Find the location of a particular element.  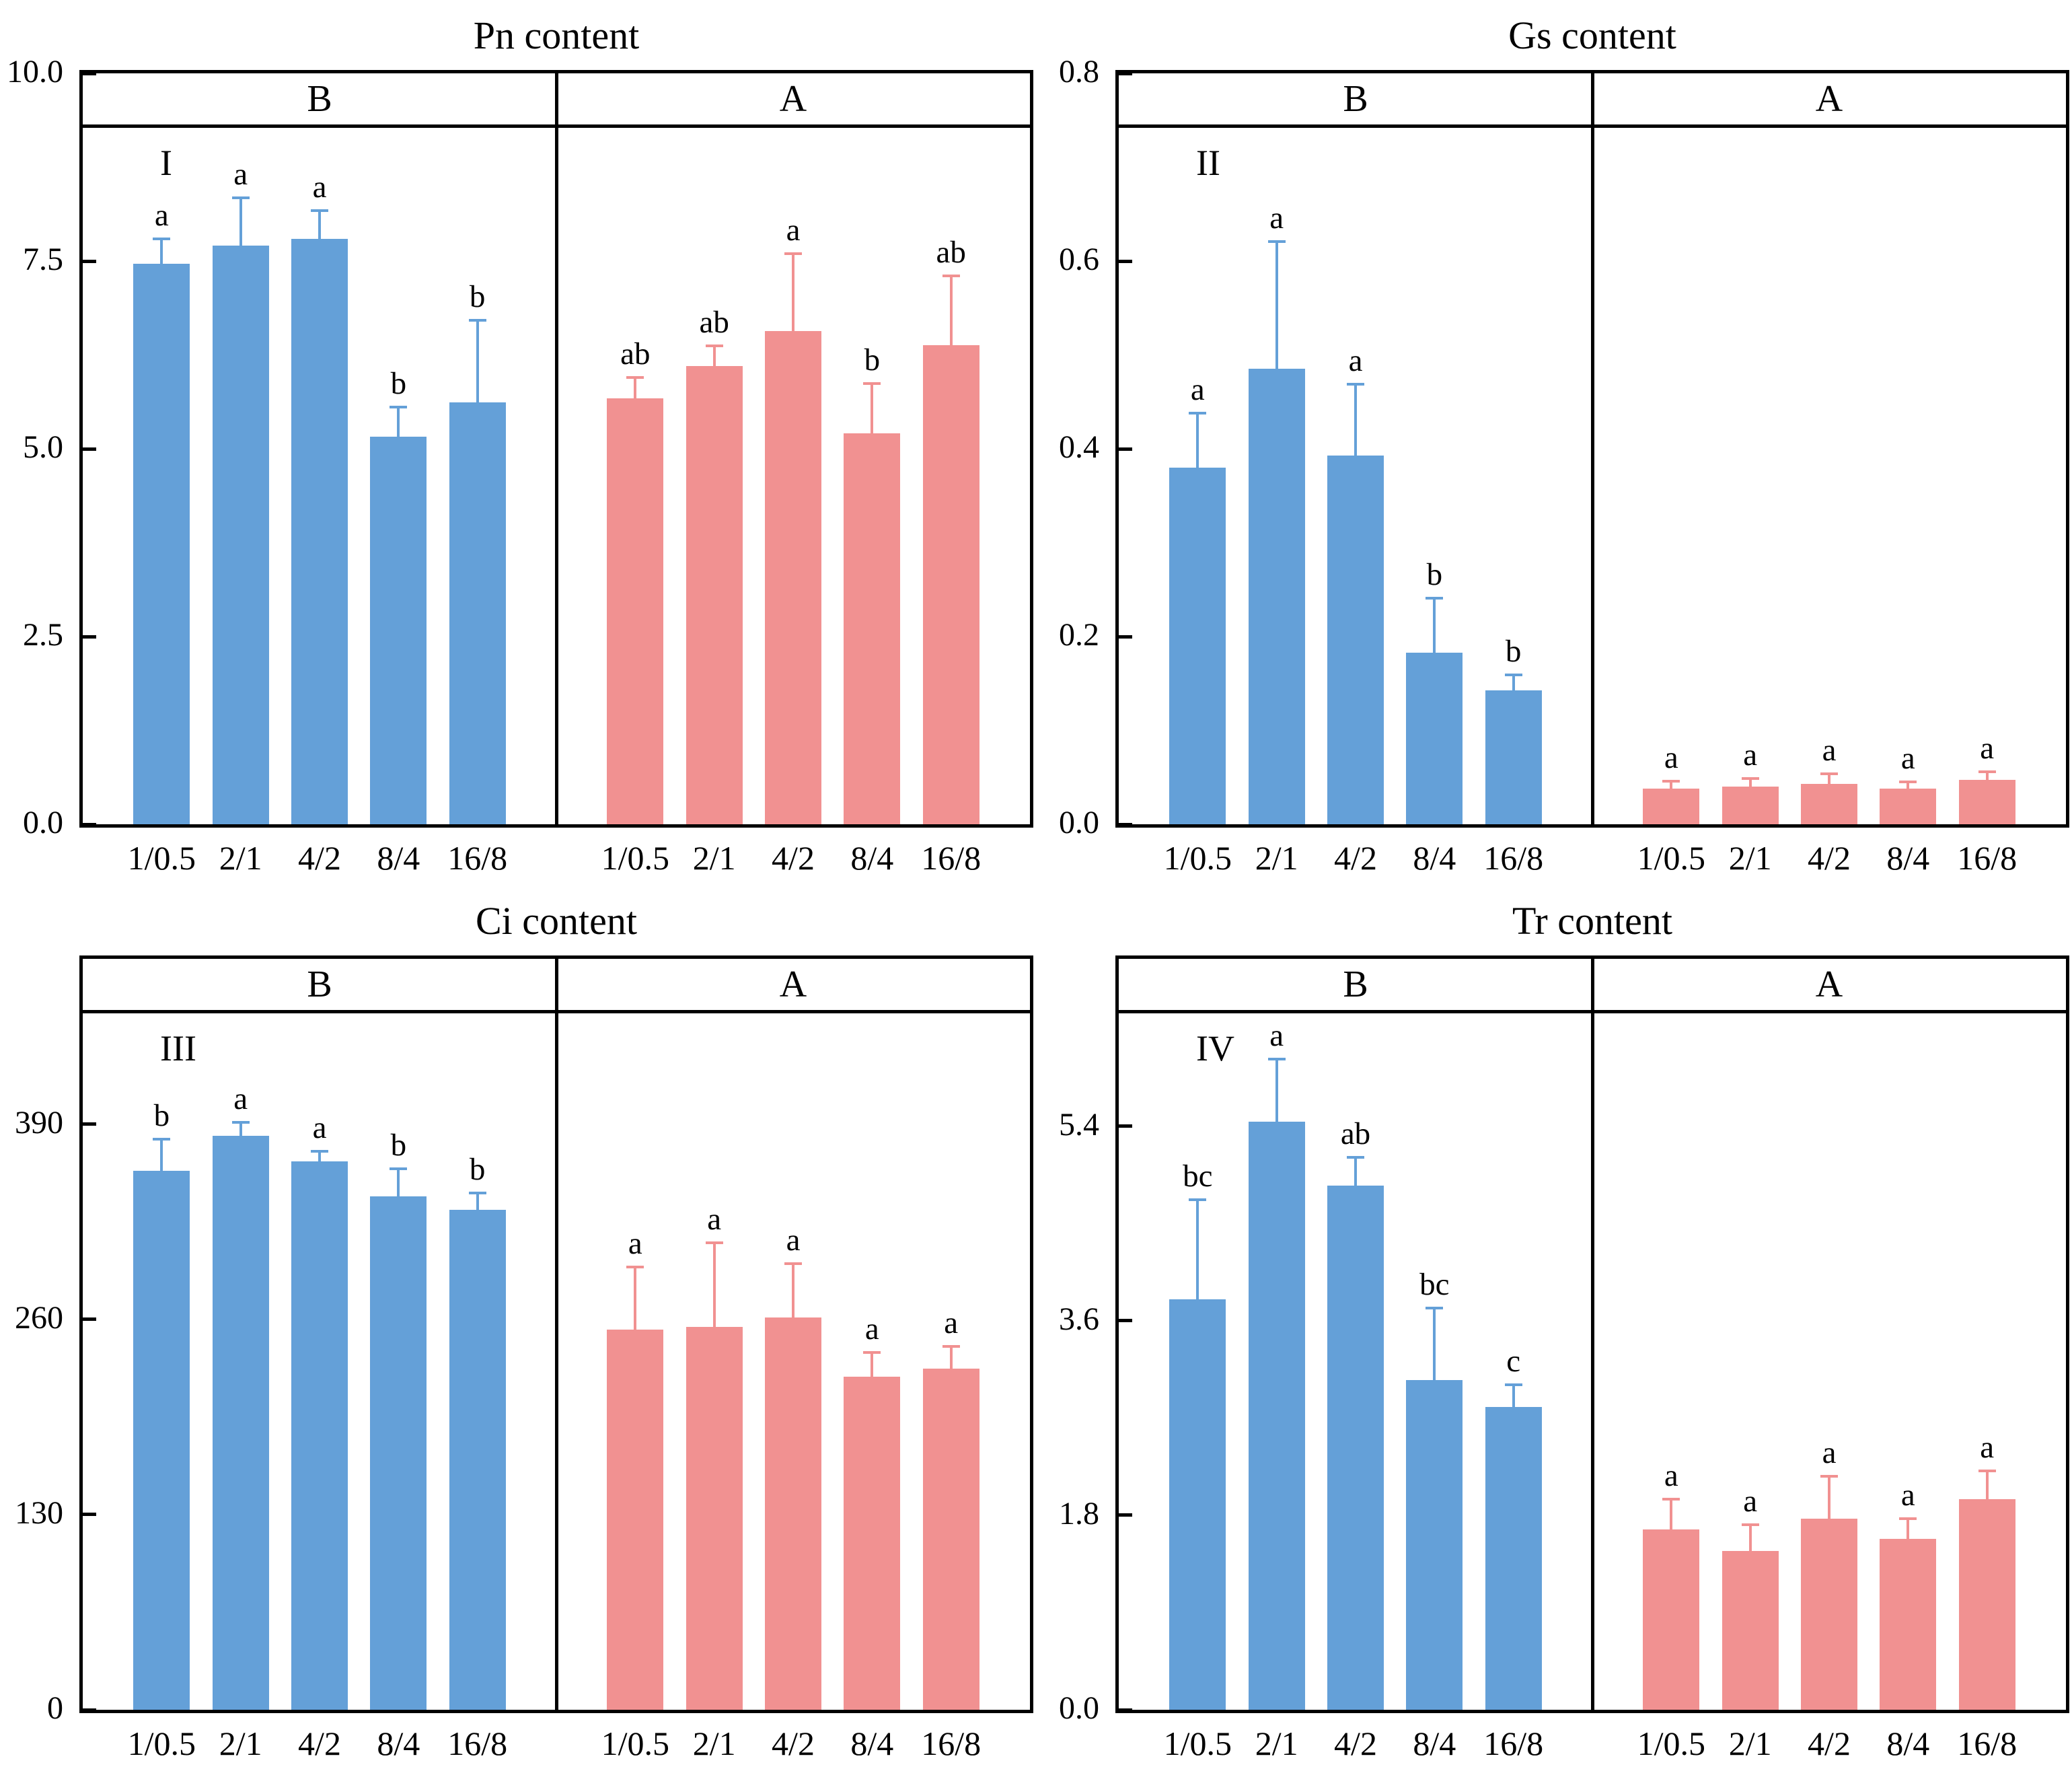

y-tick-label: 0 is located at coordinates (55, 1708).